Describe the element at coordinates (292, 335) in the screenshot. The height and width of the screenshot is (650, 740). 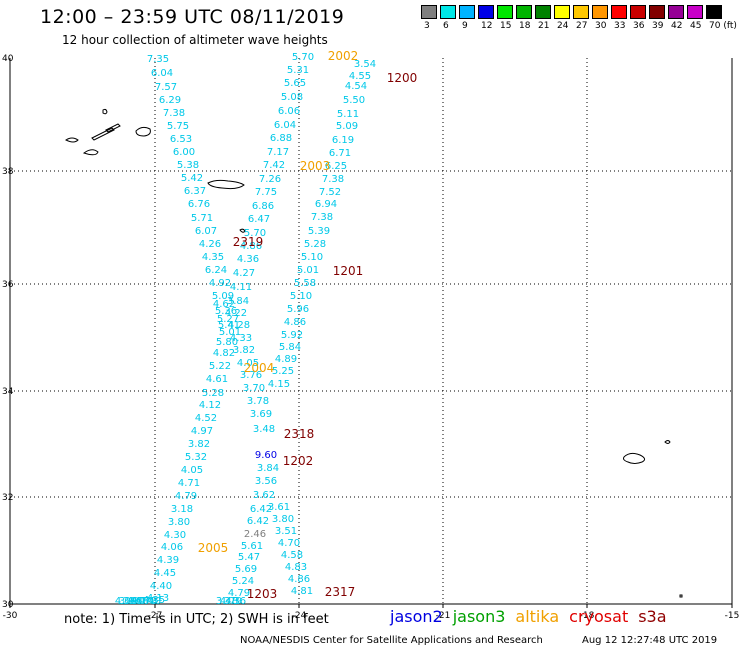
I see `wave-height-value: 5.92` at that location.